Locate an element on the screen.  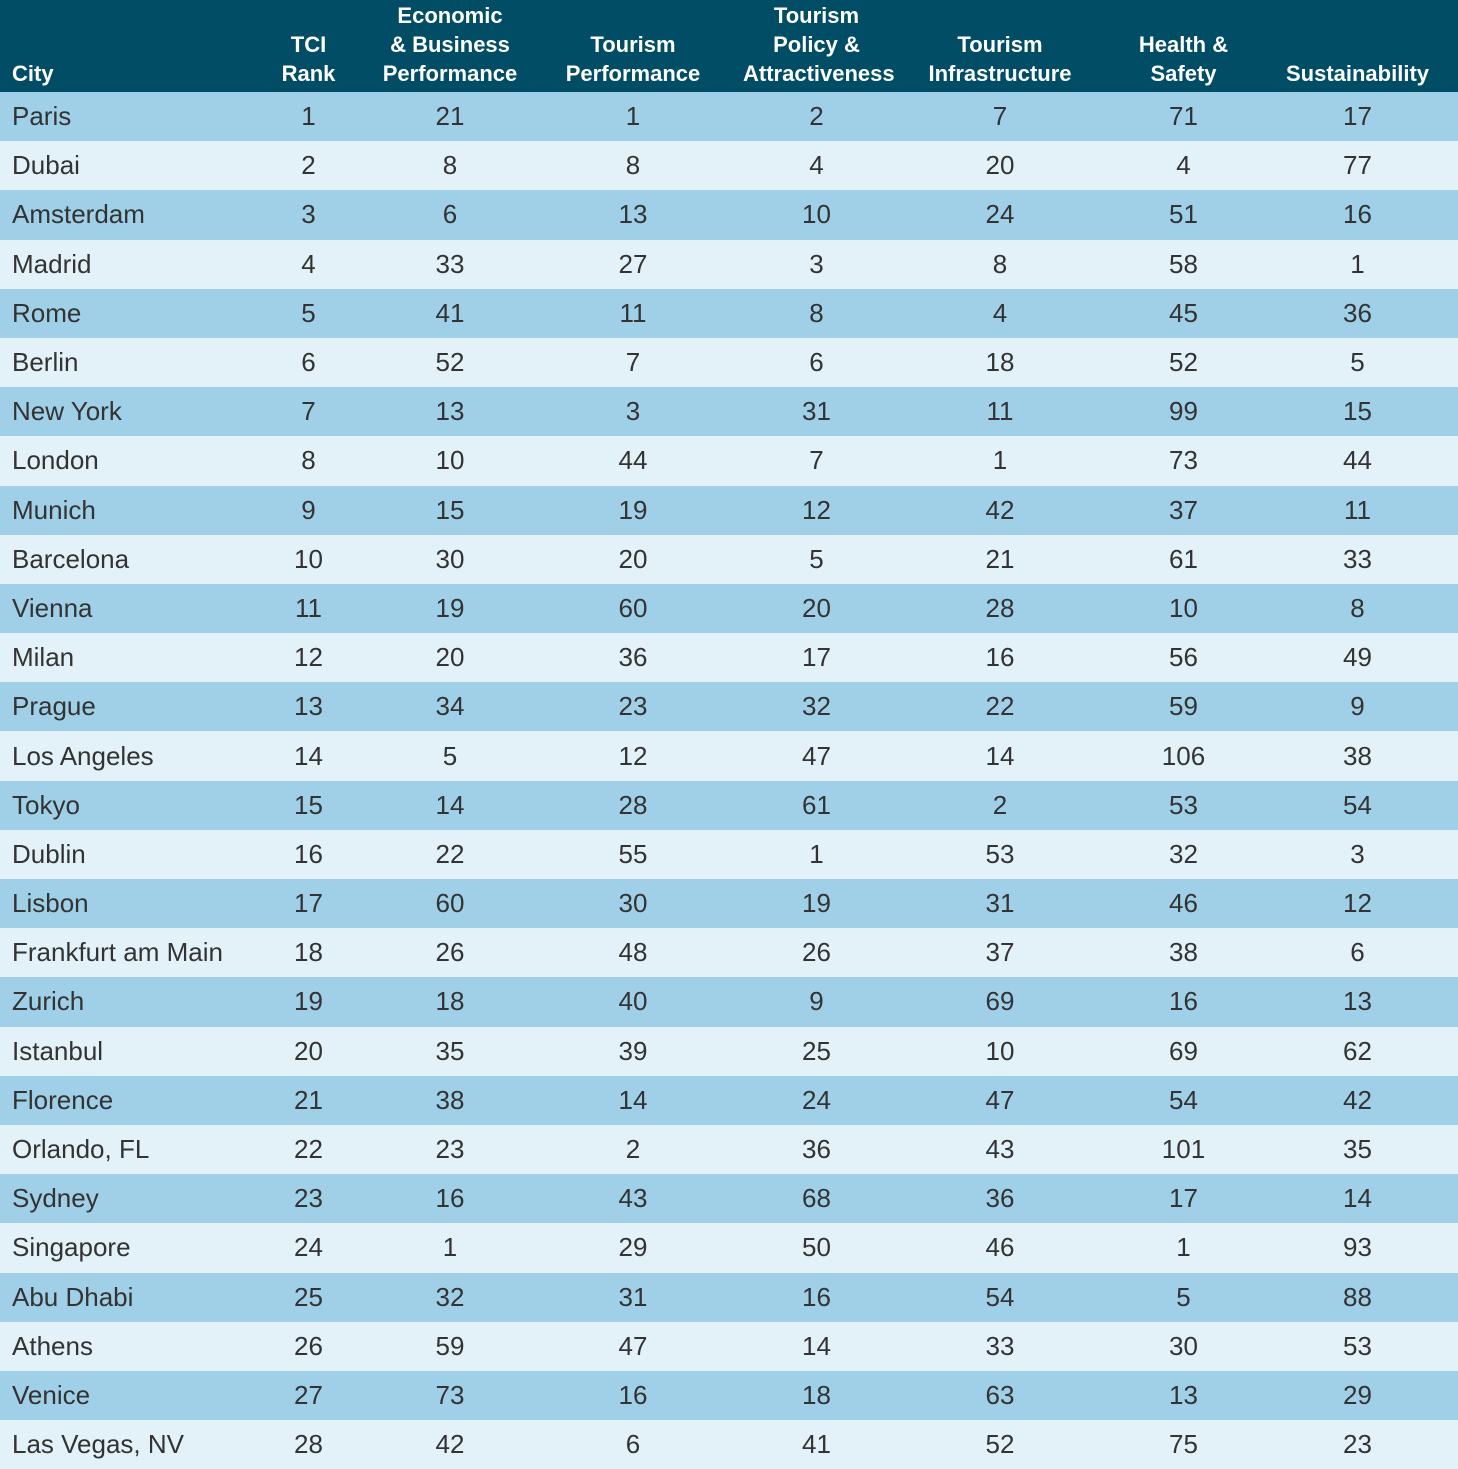
tci-rank-cell: 3 is located at coordinates (308, 214).